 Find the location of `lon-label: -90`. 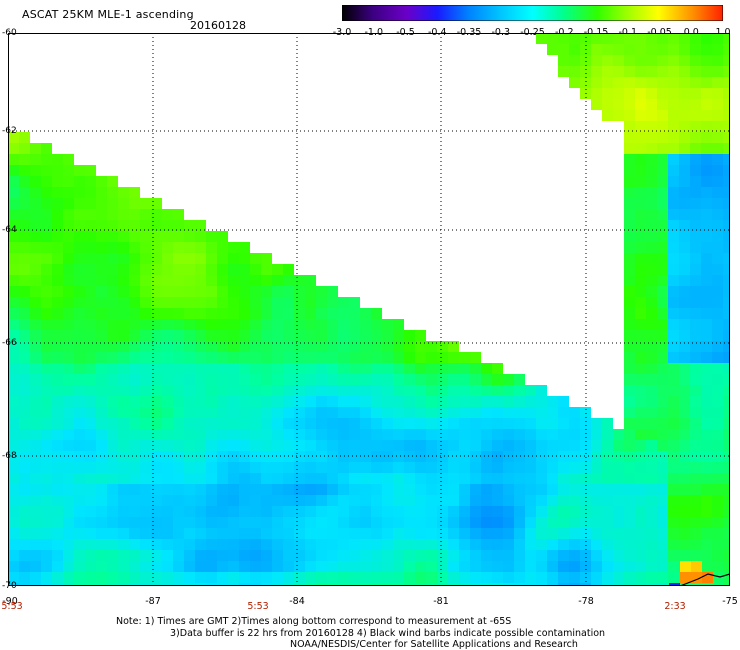

lon-label: -90 is located at coordinates (10, 601).